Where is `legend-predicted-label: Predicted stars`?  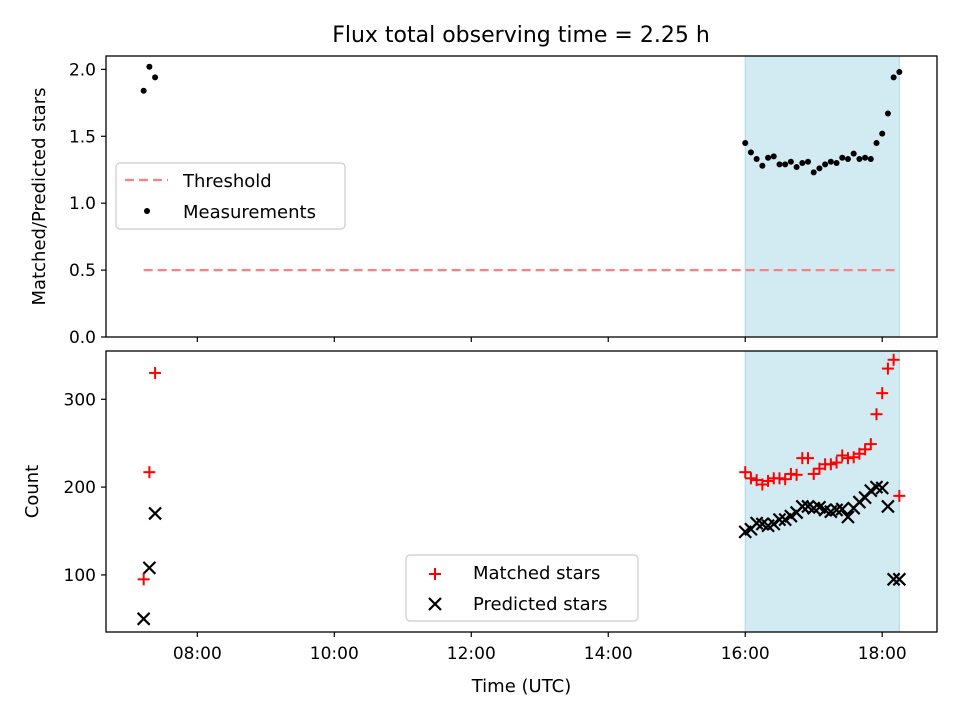 legend-predicted-label: Predicted stars is located at coordinates (540, 604).